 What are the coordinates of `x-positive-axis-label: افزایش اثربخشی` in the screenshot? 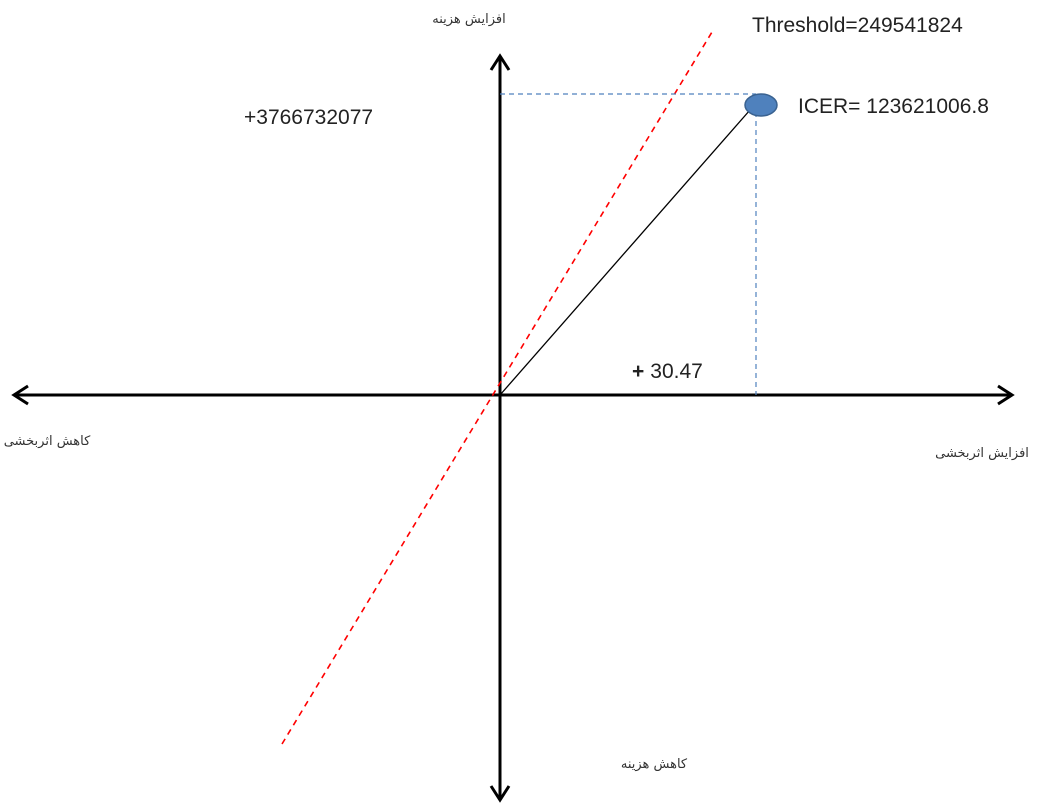 It's located at (982, 453).